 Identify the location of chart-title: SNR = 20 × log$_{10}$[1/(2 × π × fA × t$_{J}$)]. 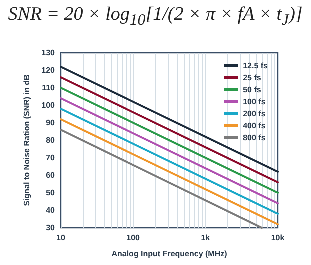
(155, 17).